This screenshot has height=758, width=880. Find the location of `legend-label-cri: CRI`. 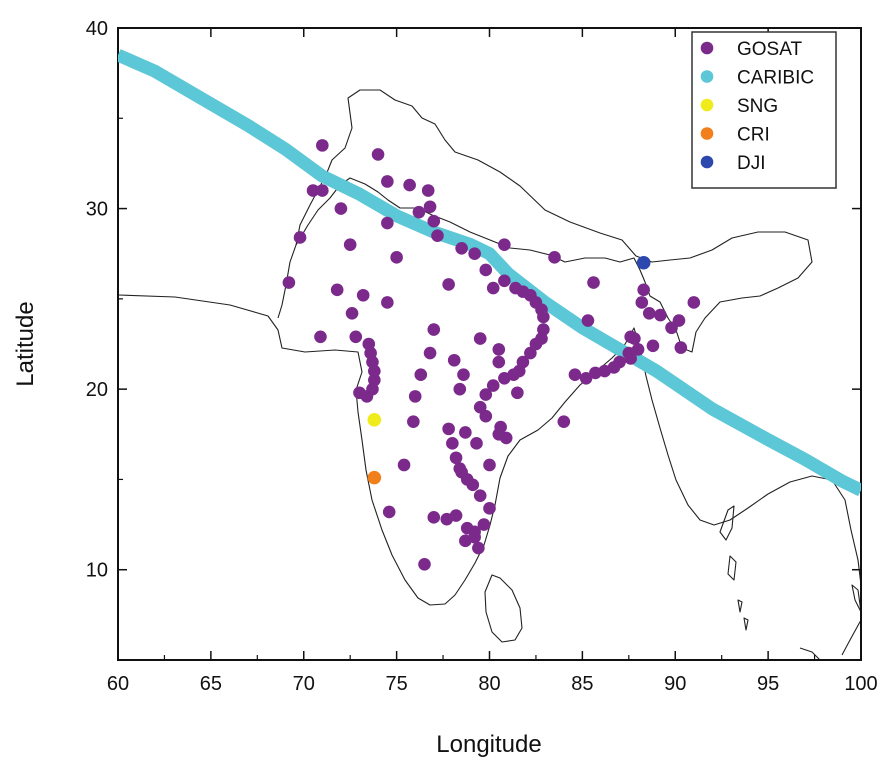

legend-label-cri: CRI is located at coordinates (753, 135).